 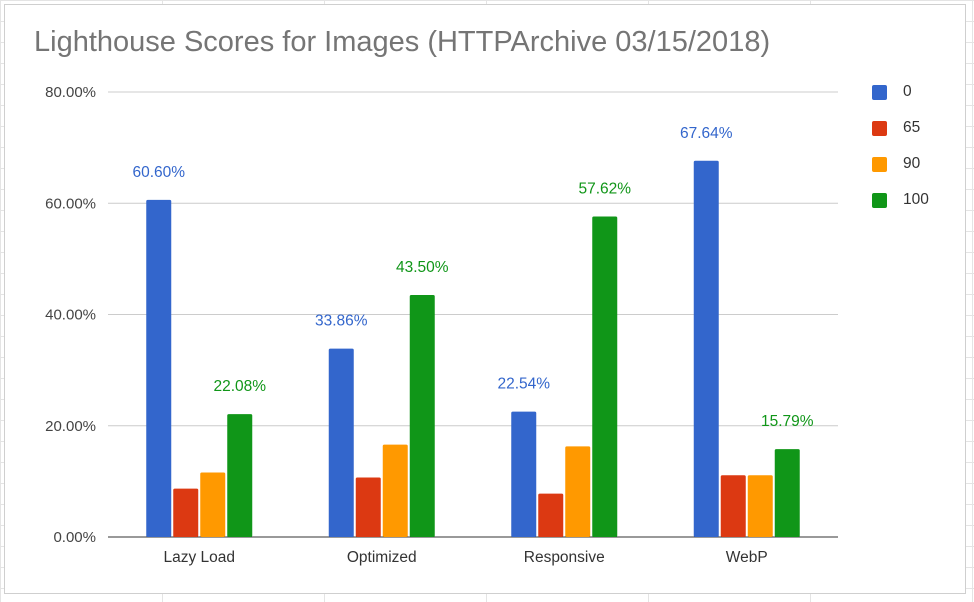 What do you see at coordinates (70, 426) in the screenshot?
I see `y-tick-label: 20.00%` at bounding box center [70, 426].